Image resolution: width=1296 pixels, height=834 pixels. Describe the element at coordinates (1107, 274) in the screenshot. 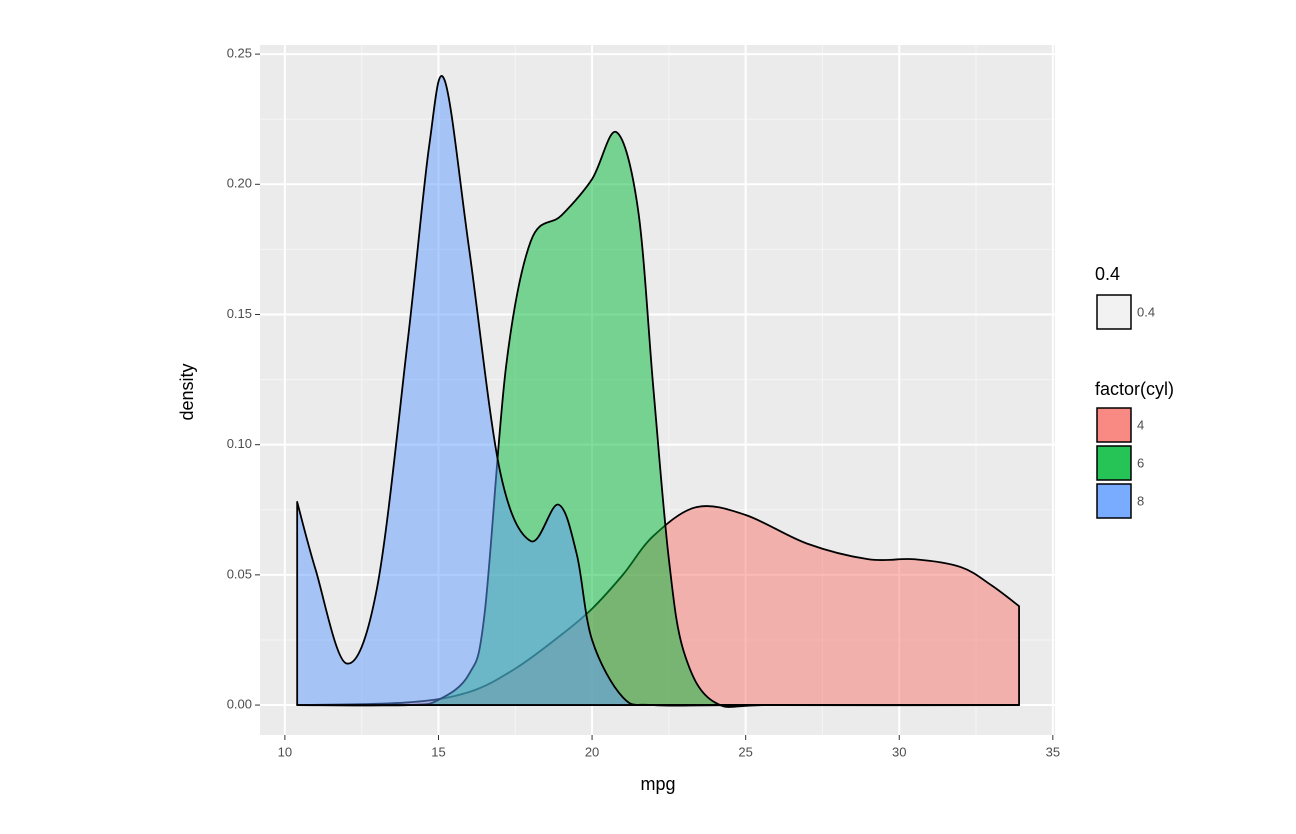

I see `legend-title: 0.4` at that location.